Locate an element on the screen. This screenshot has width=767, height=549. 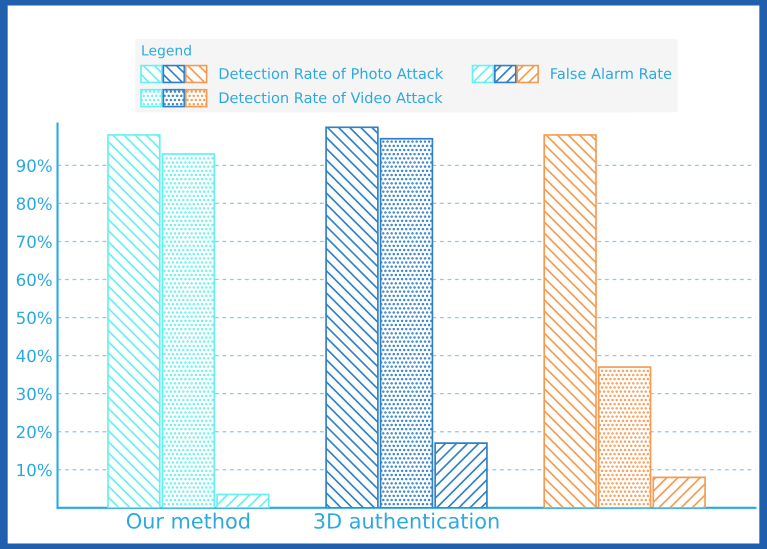
legend-label: Detection Rate of Photo Attack is located at coordinates (332, 74).